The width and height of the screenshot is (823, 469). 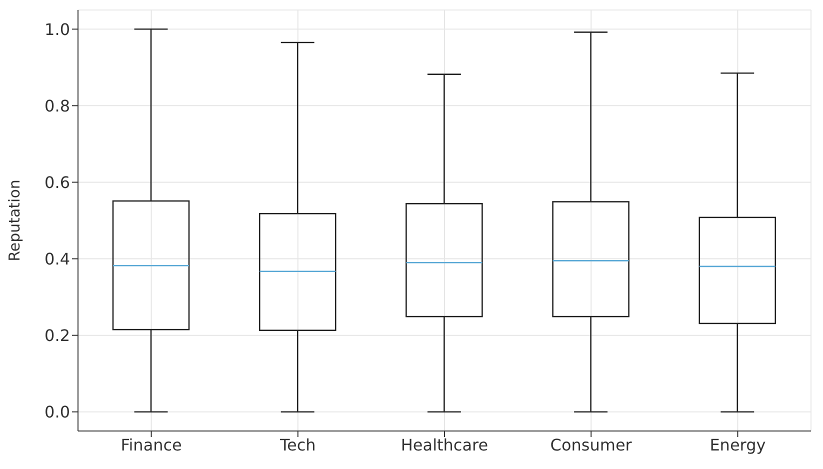 What do you see at coordinates (14, 221) in the screenshot?
I see `y-axis-title: Reputation` at bounding box center [14, 221].